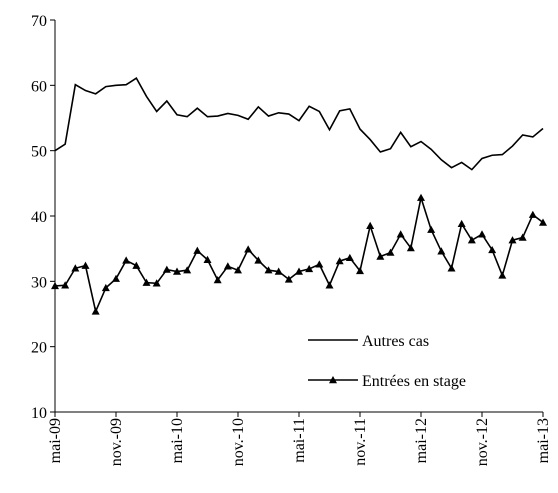 The image size is (558, 493). I want to click on y-tick-label: 10, so click(39, 413).